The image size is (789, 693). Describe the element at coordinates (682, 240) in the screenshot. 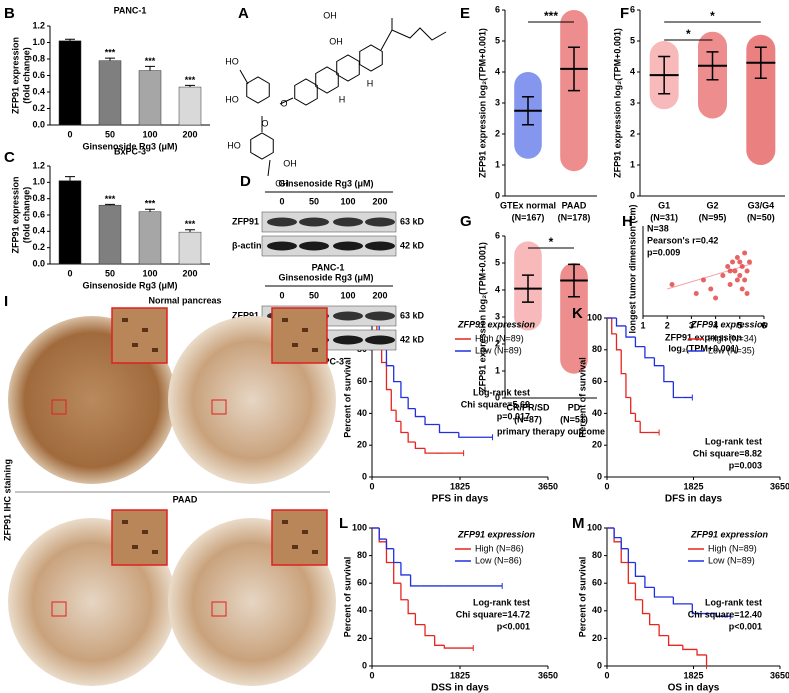

I see `annotation: Pearson's r=0.42` at that location.